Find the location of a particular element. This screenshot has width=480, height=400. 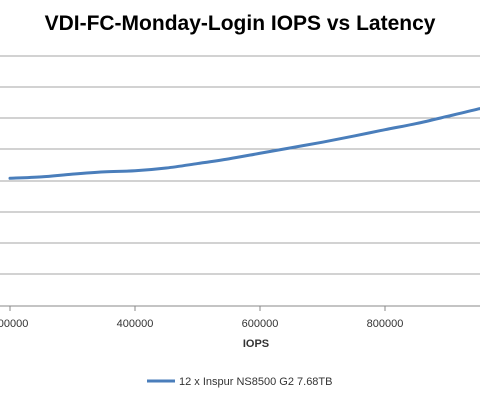

x-tick-label: 200000 is located at coordinates (14, 324).